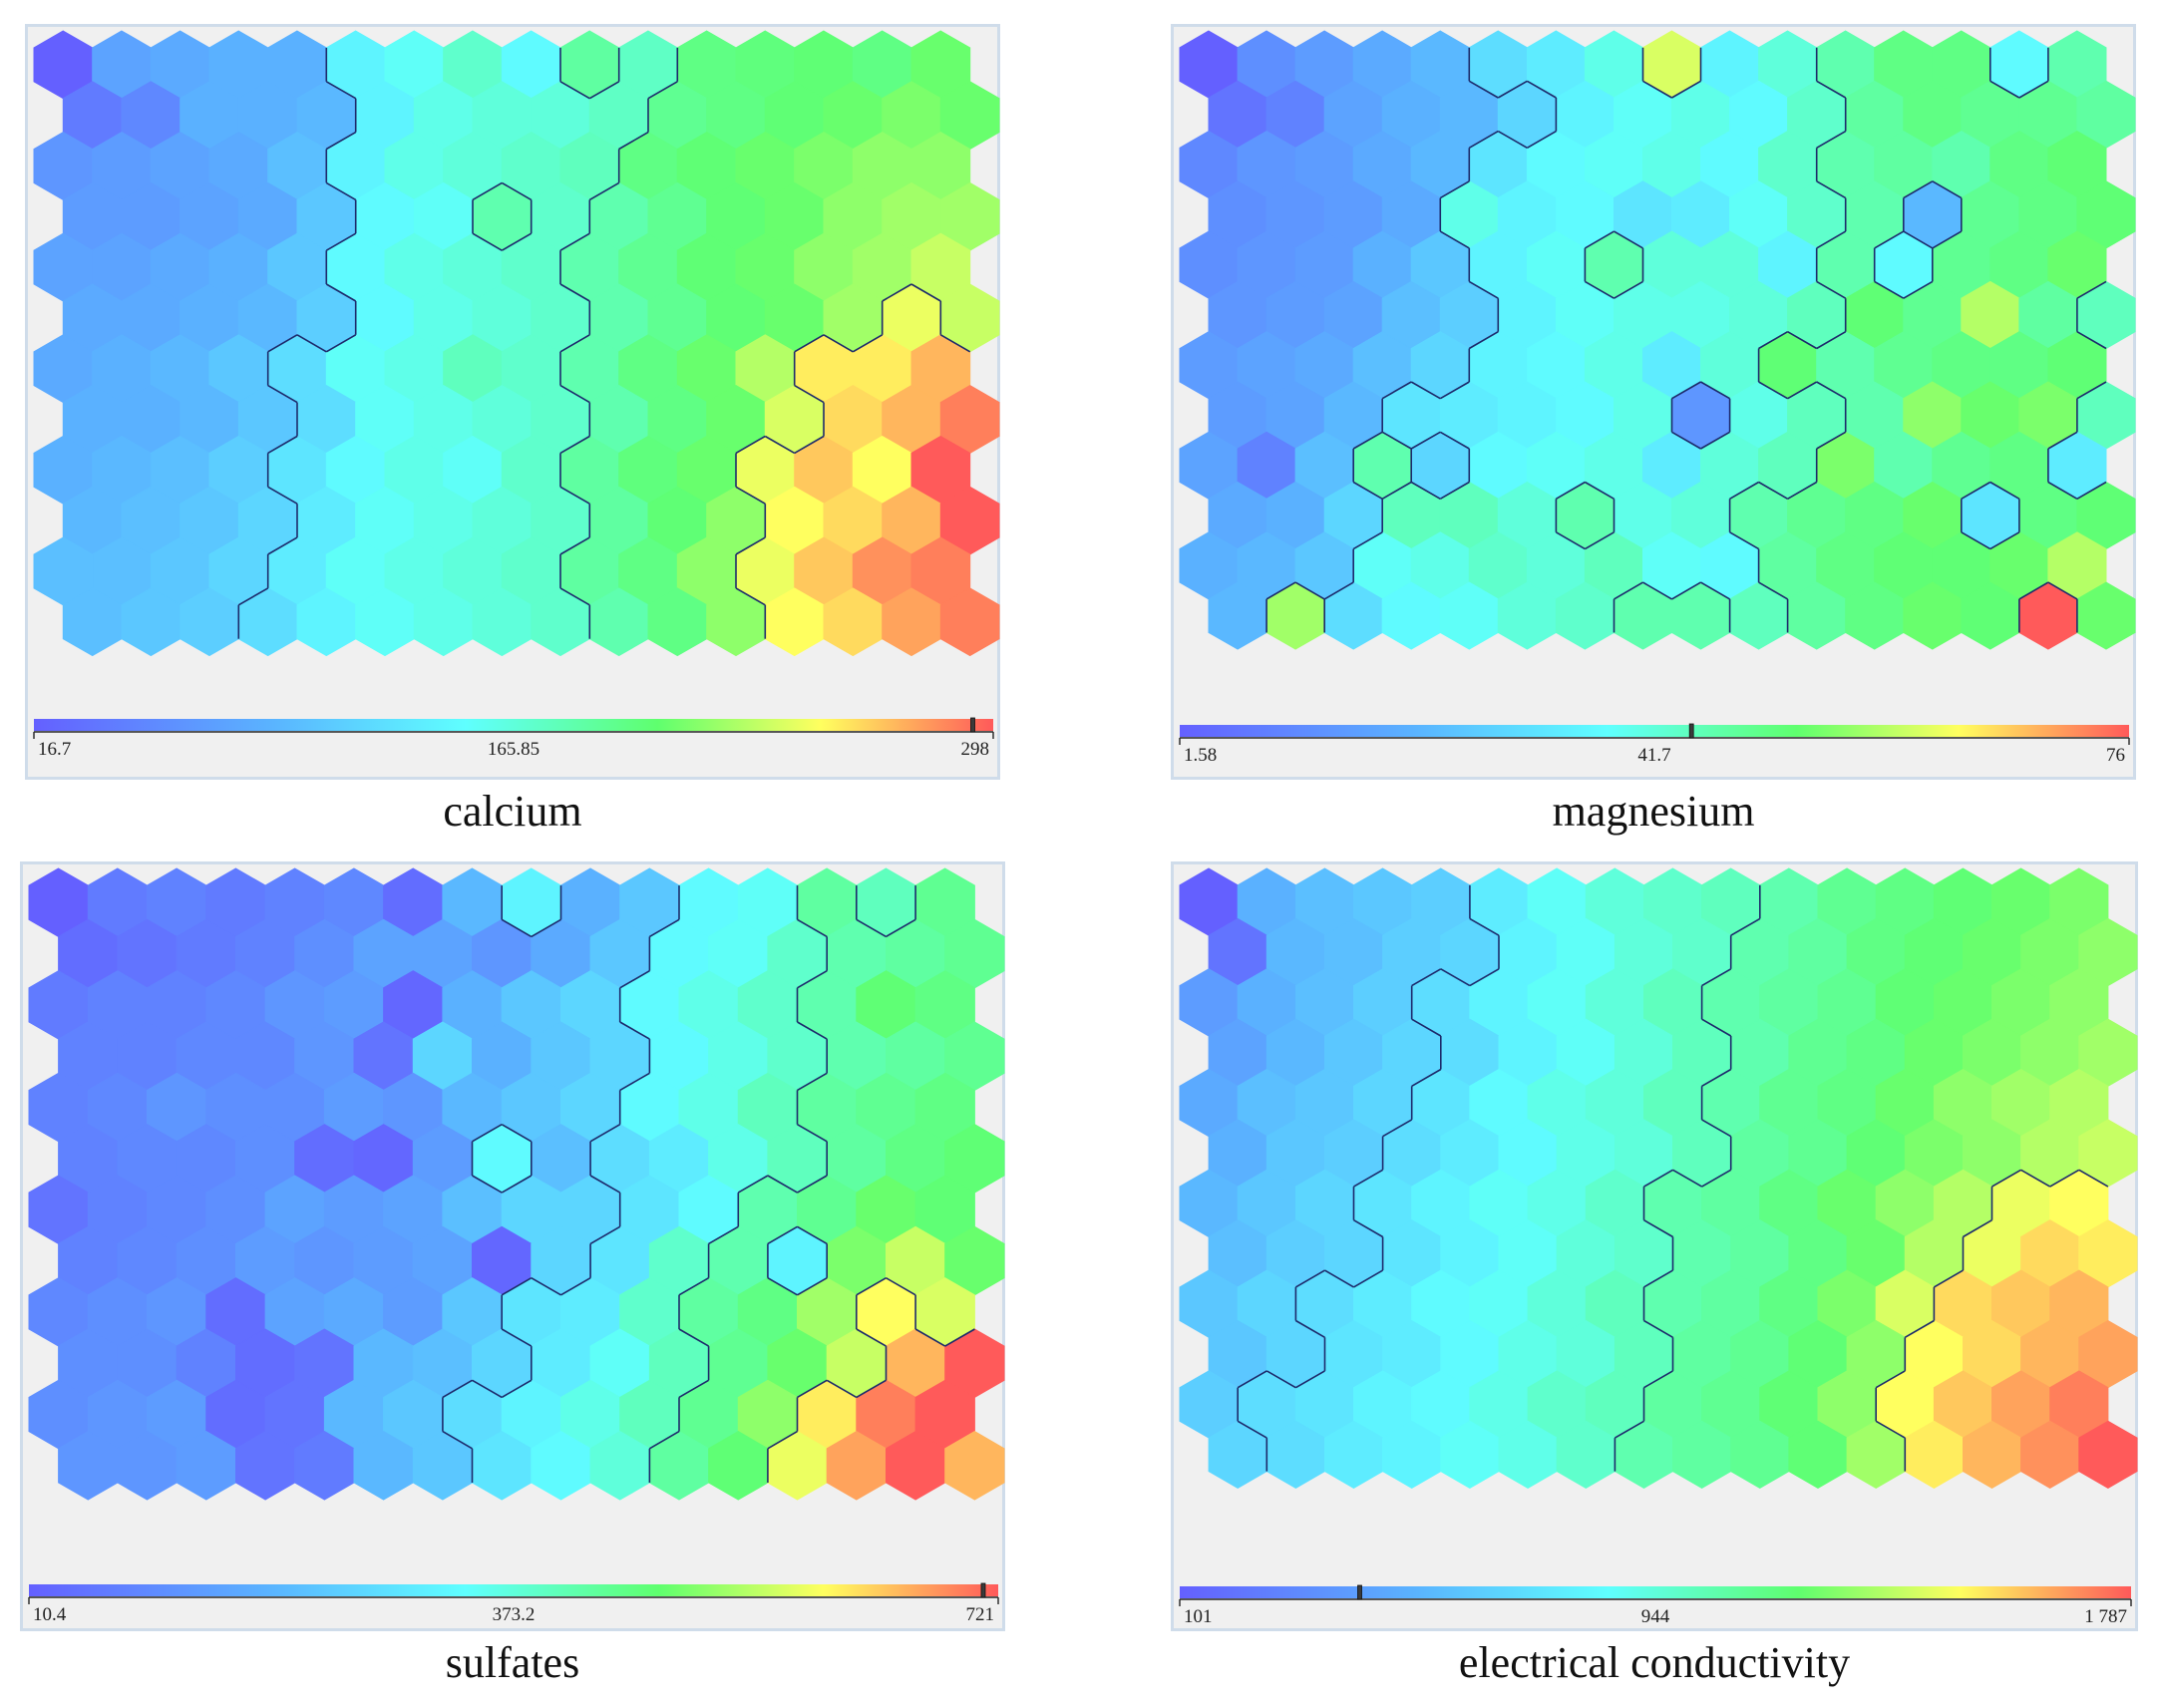 The width and height of the screenshot is (2158, 1708). What do you see at coordinates (514, 725) in the screenshot?
I see `color-scale-bar` at bounding box center [514, 725].